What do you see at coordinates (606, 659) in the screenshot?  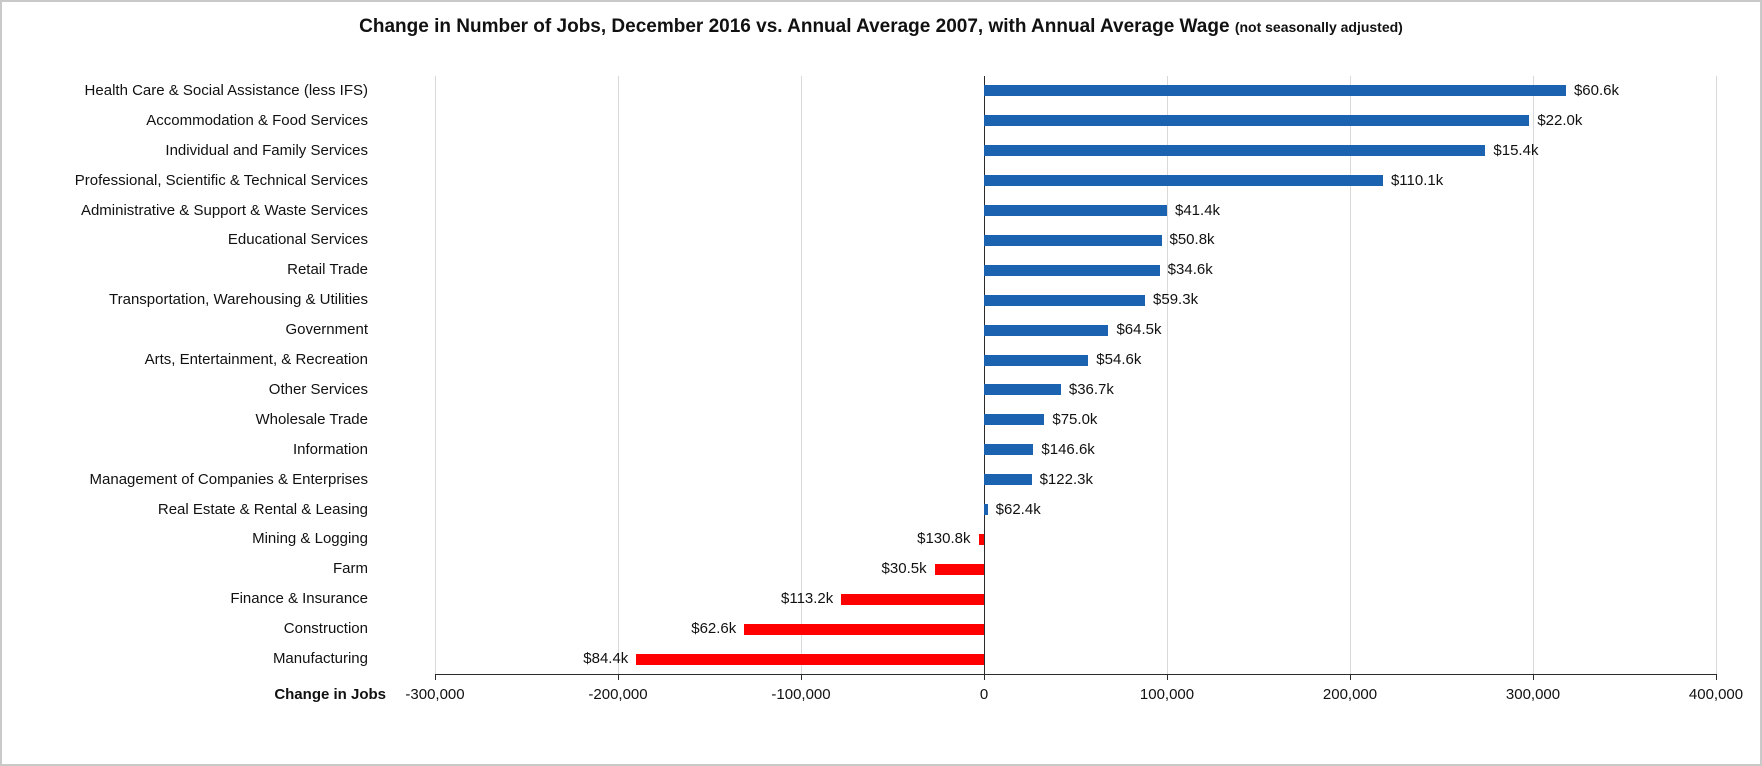 I see `wage-label-manufacturing: $84.4k` at bounding box center [606, 659].